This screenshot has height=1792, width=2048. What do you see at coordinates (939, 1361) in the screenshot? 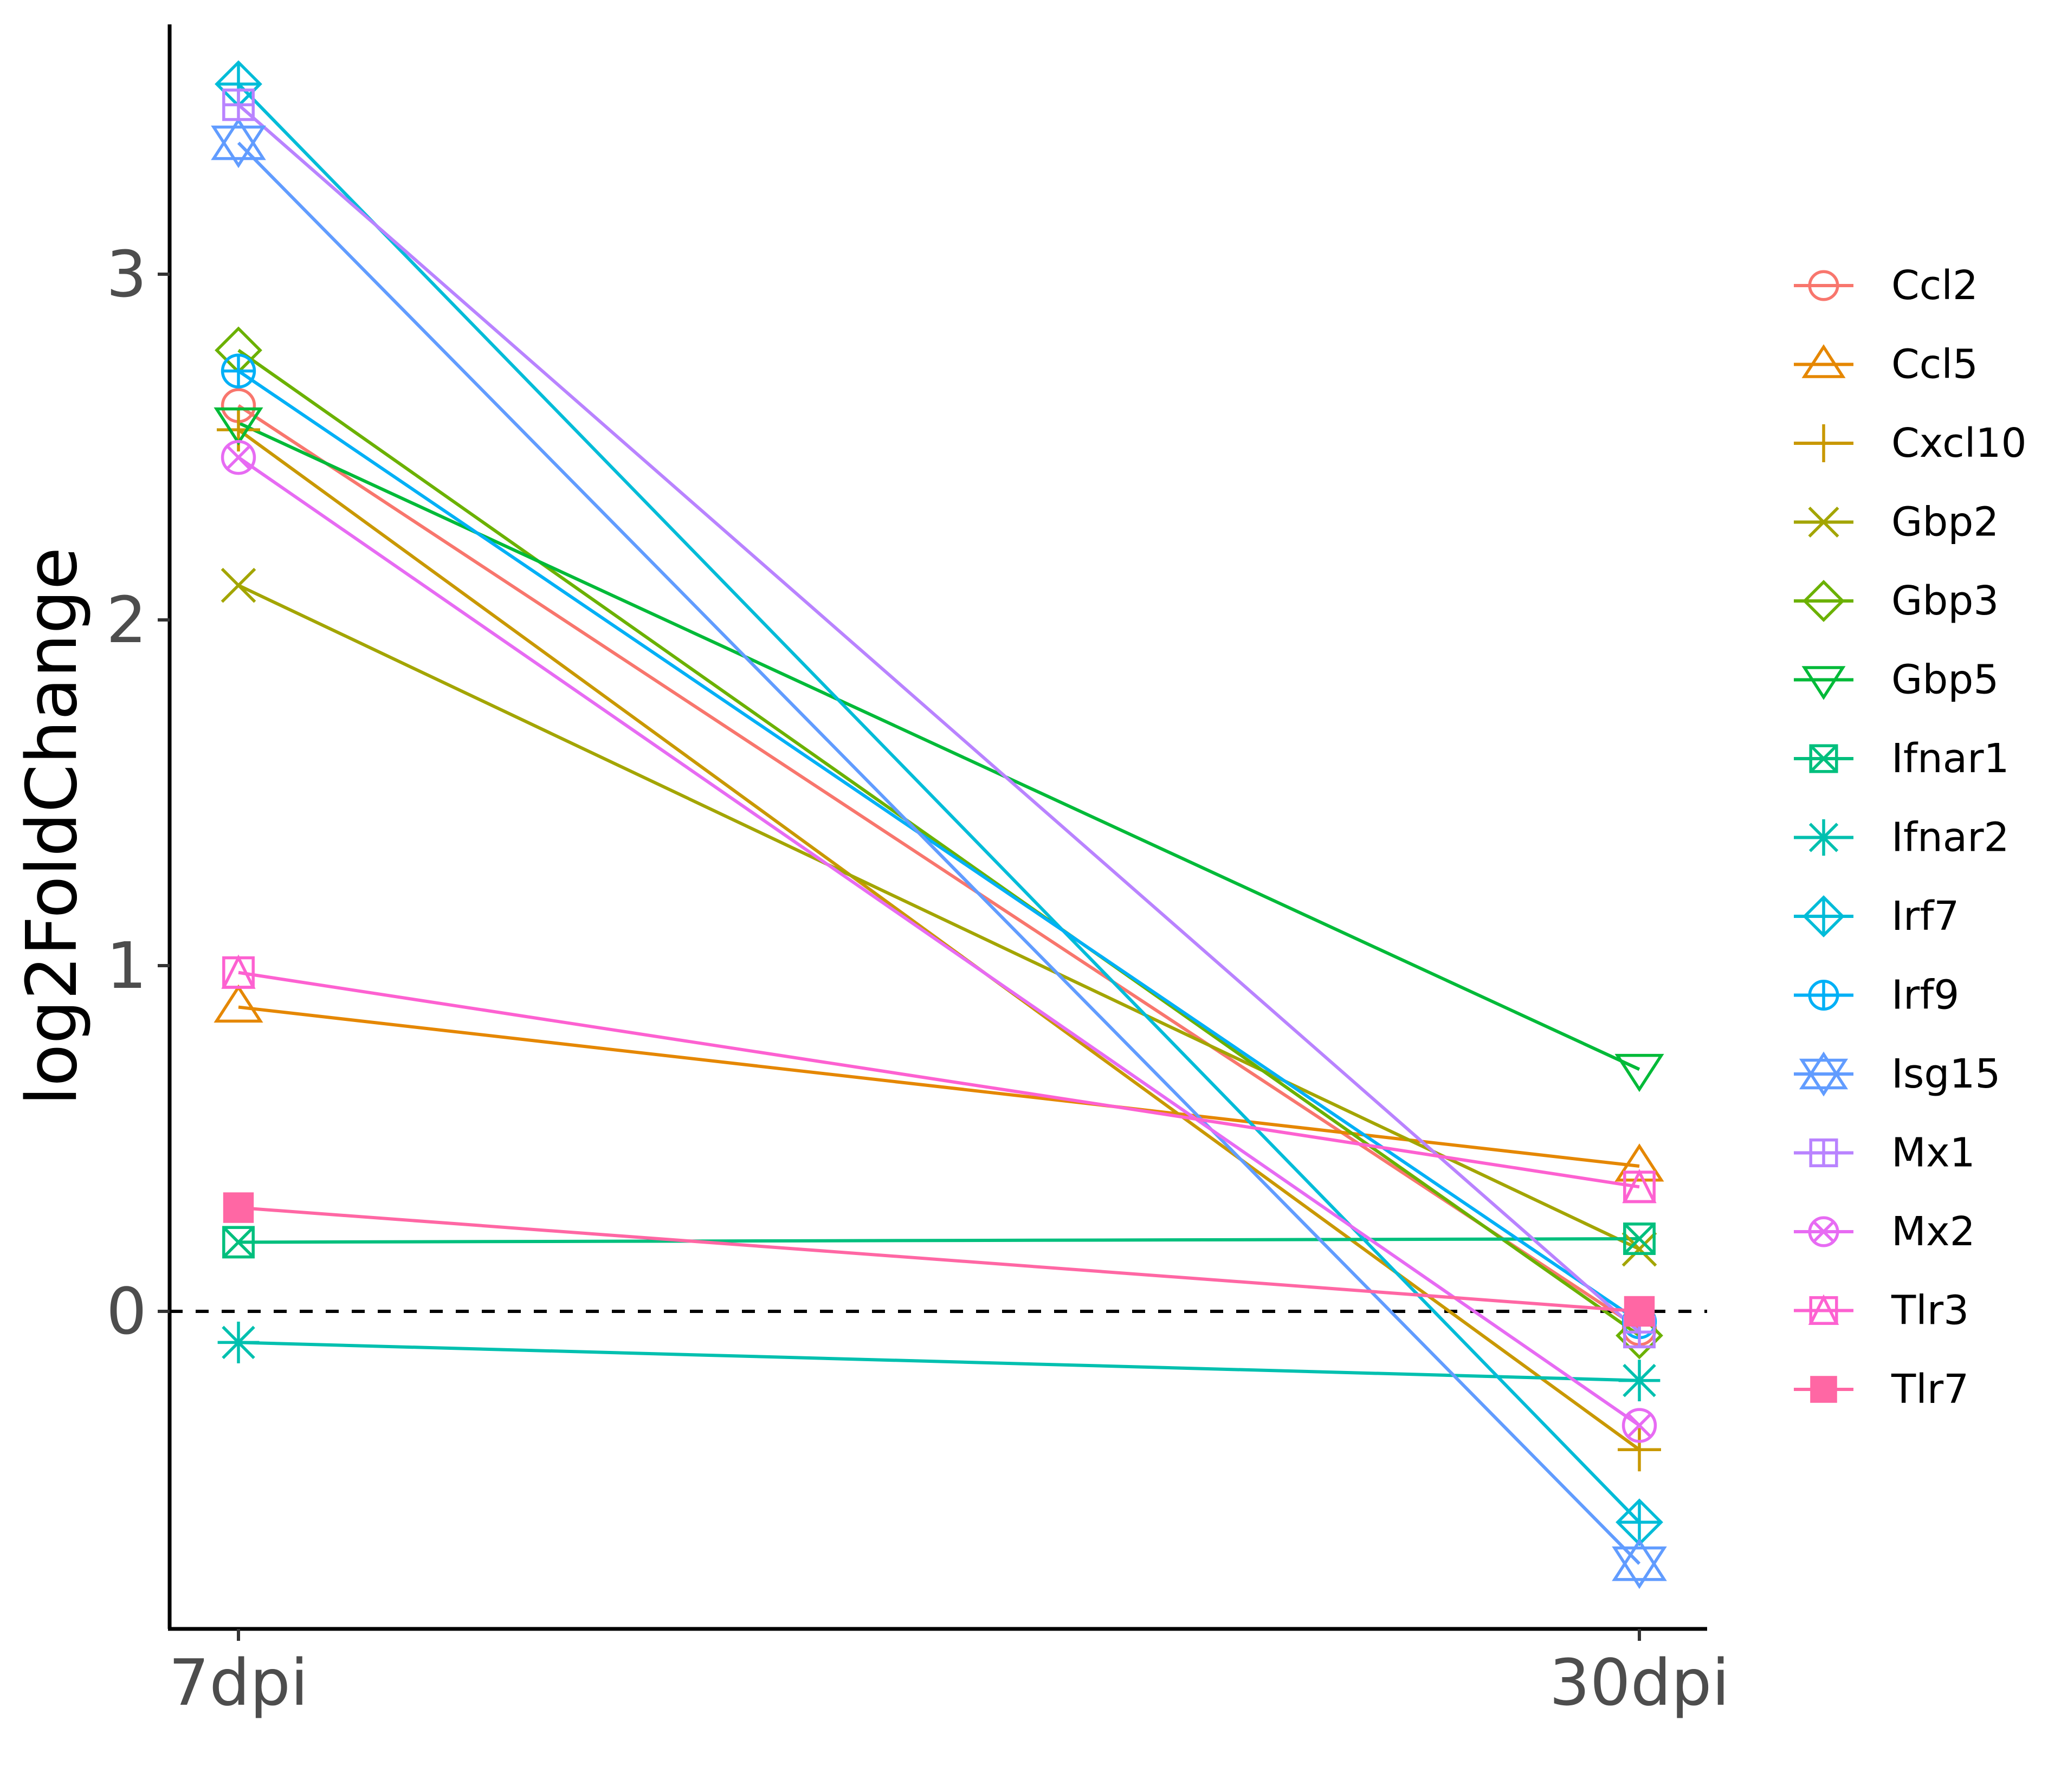
I see `series-line-ifnar2` at bounding box center [939, 1361].